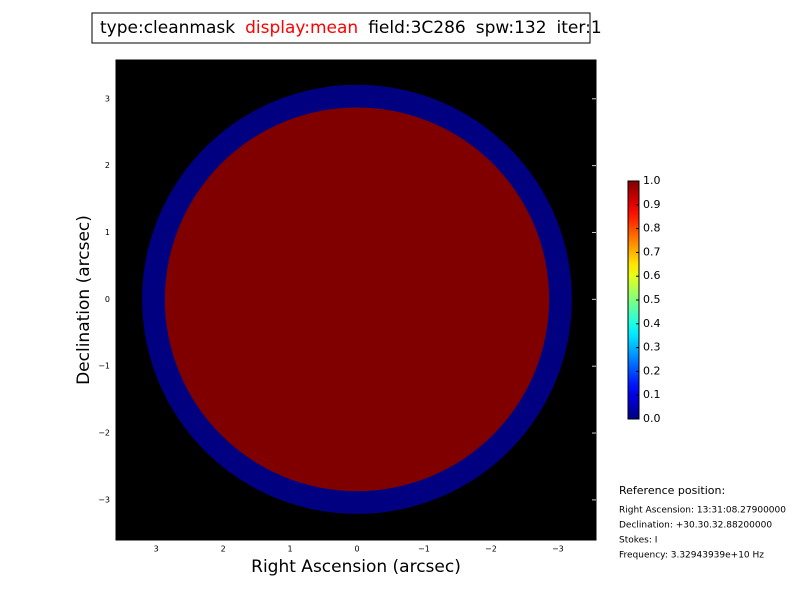 Image resolution: width=800 pixels, height=600 pixels. Describe the element at coordinates (558, 549) in the screenshot. I see `x-tick-label: −3` at that location.